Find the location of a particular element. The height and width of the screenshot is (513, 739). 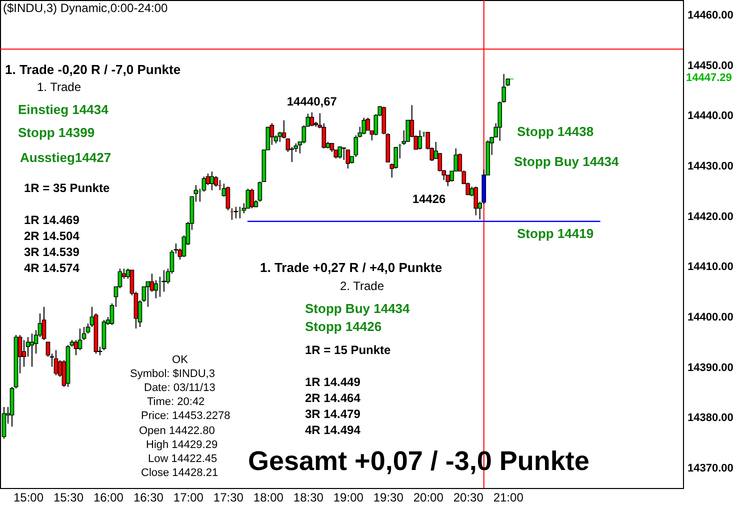

annotation: 3R 14.479 is located at coordinates (333, 414).